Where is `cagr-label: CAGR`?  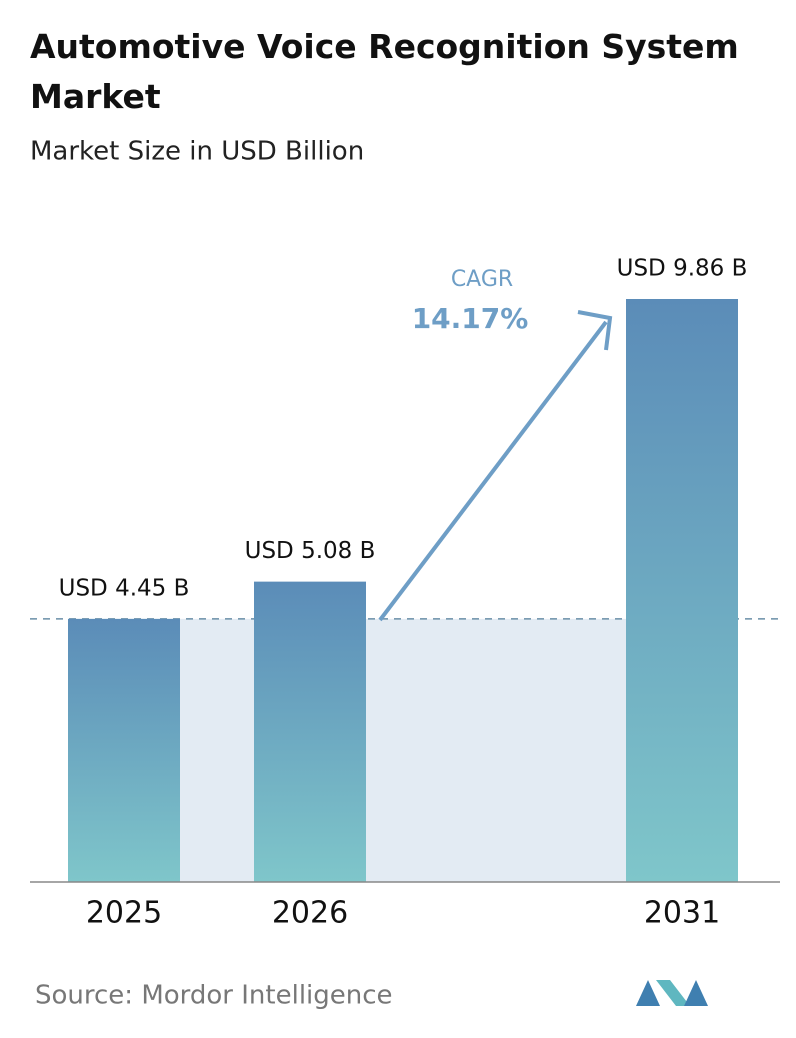
cagr-label: CAGR is located at coordinates (482, 279).